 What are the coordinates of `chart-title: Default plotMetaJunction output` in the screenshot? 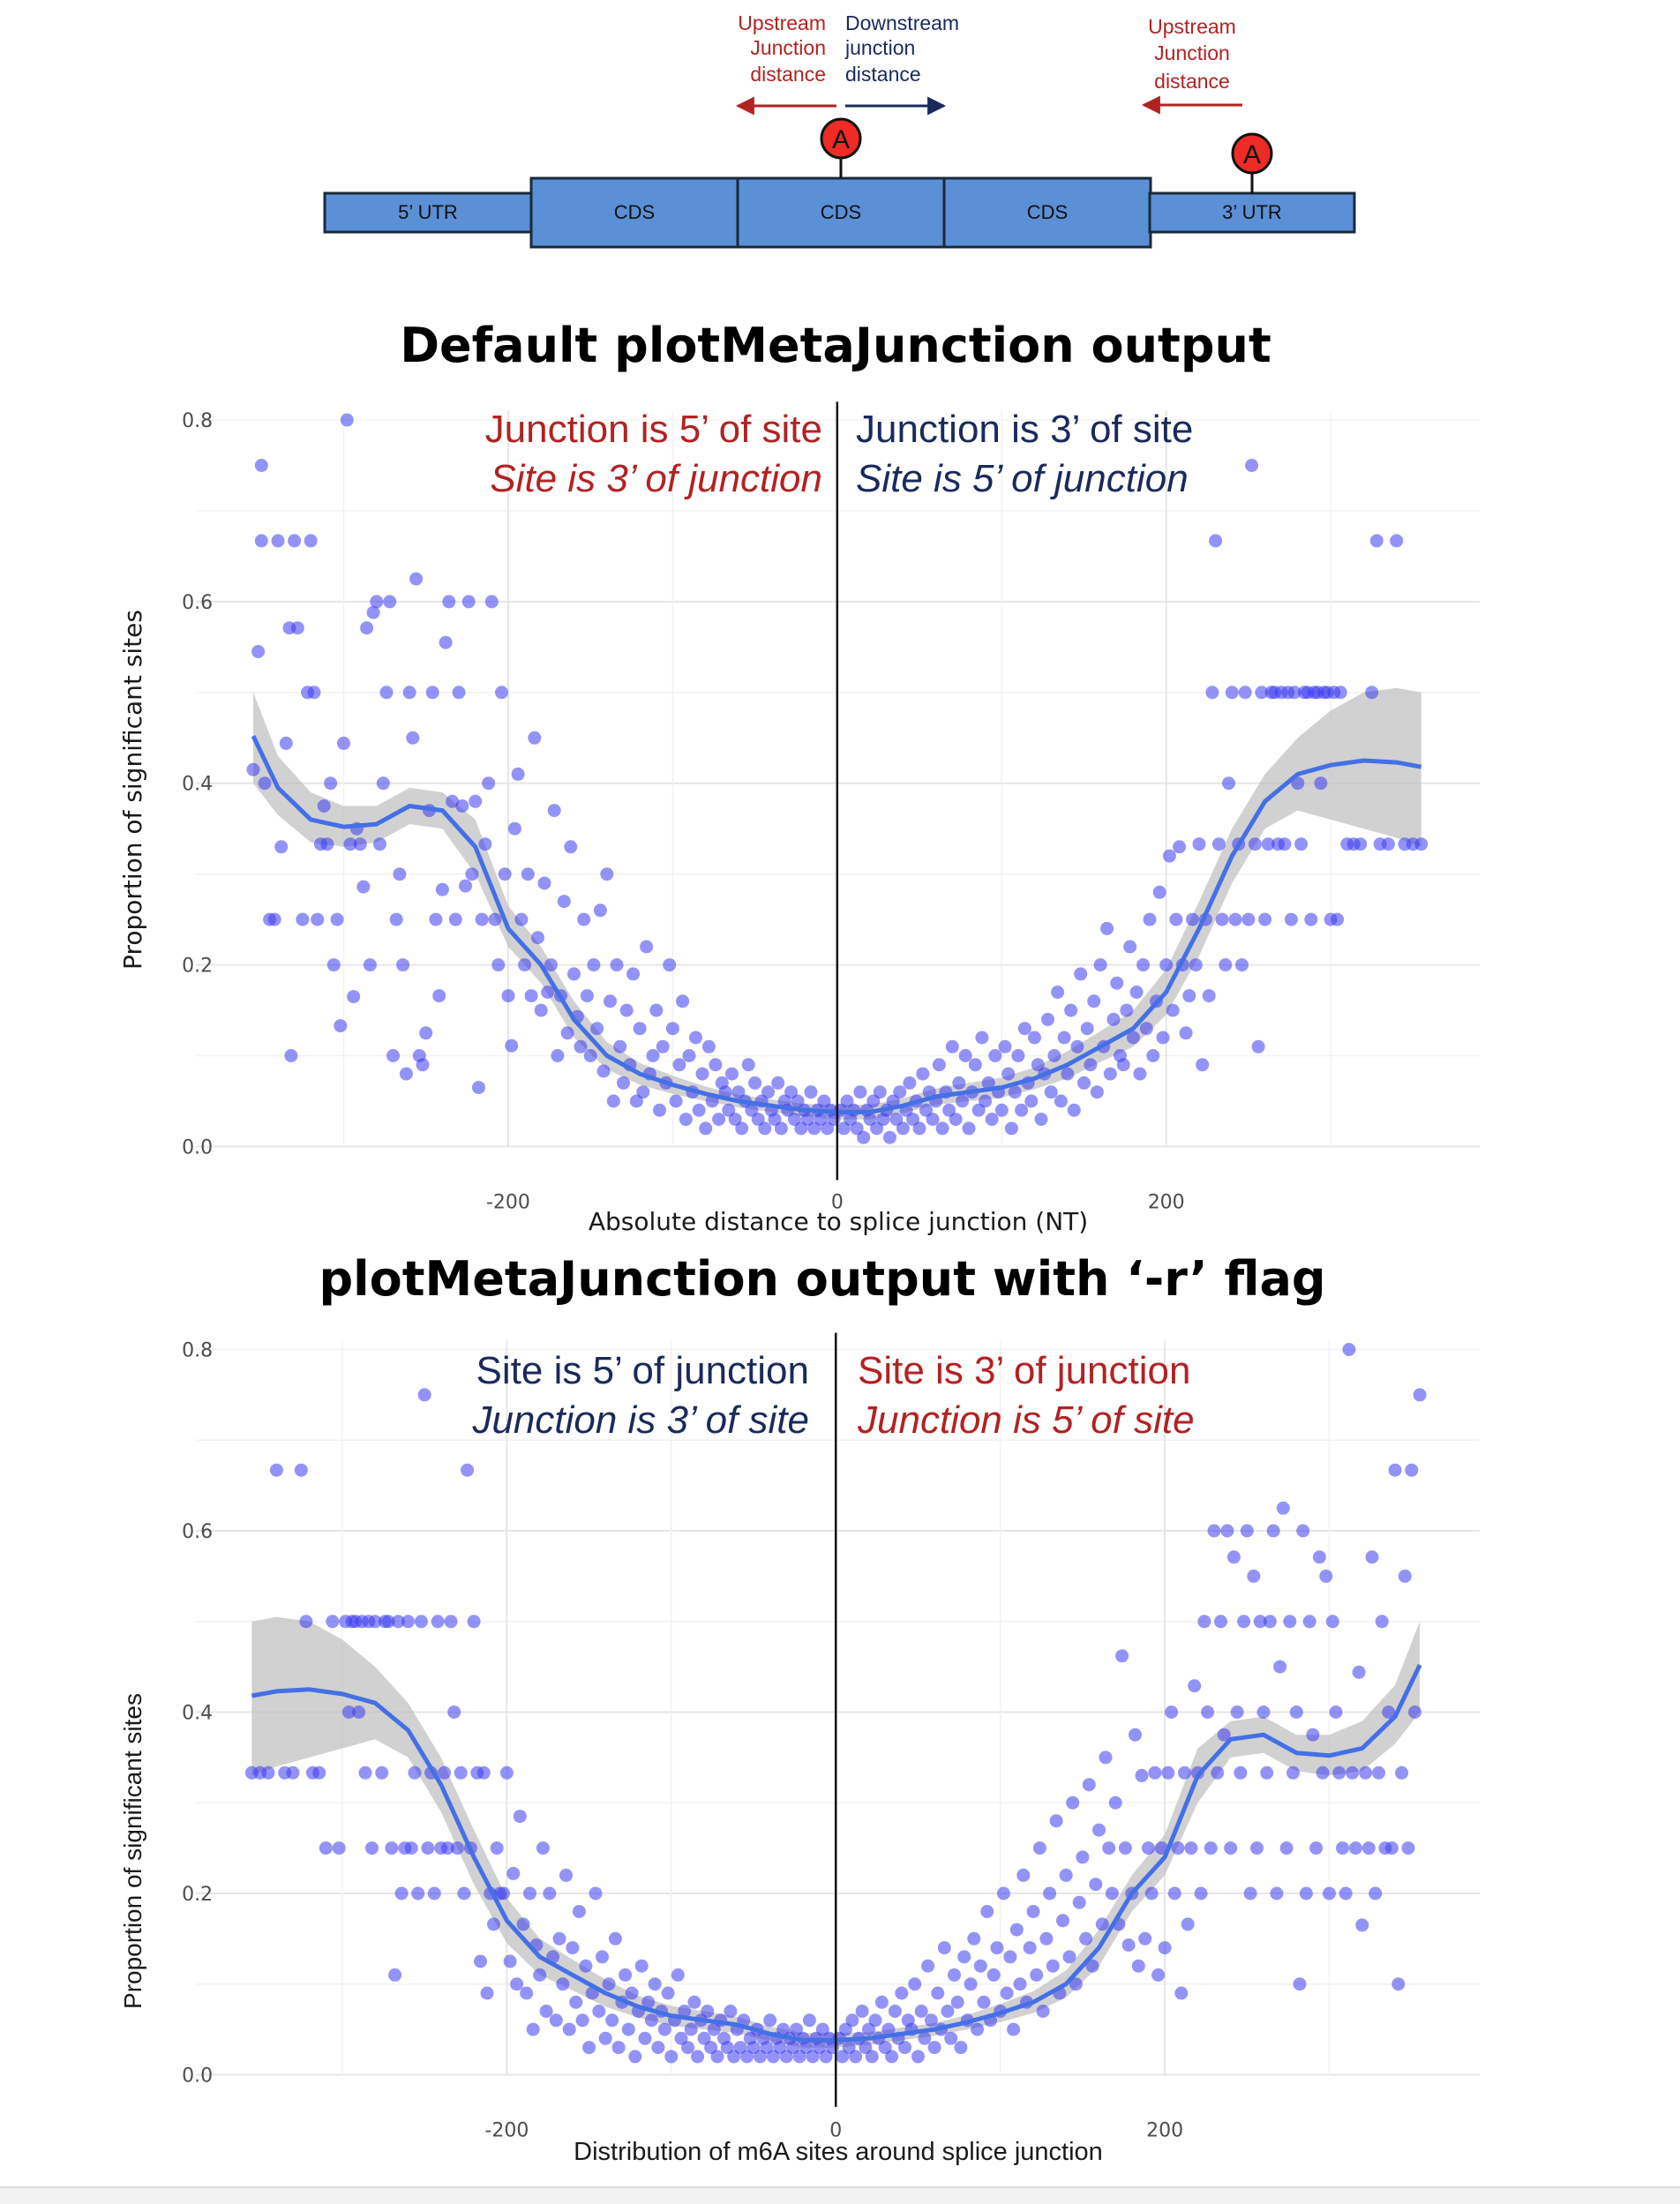 It's located at (835, 346).